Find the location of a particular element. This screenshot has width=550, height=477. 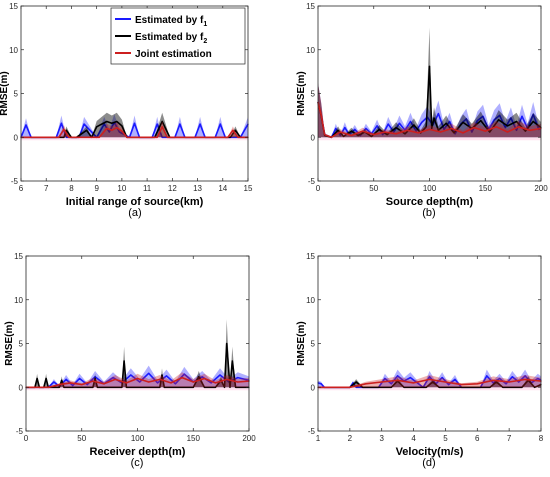

series-f2 is located at coordinates (429, 382).